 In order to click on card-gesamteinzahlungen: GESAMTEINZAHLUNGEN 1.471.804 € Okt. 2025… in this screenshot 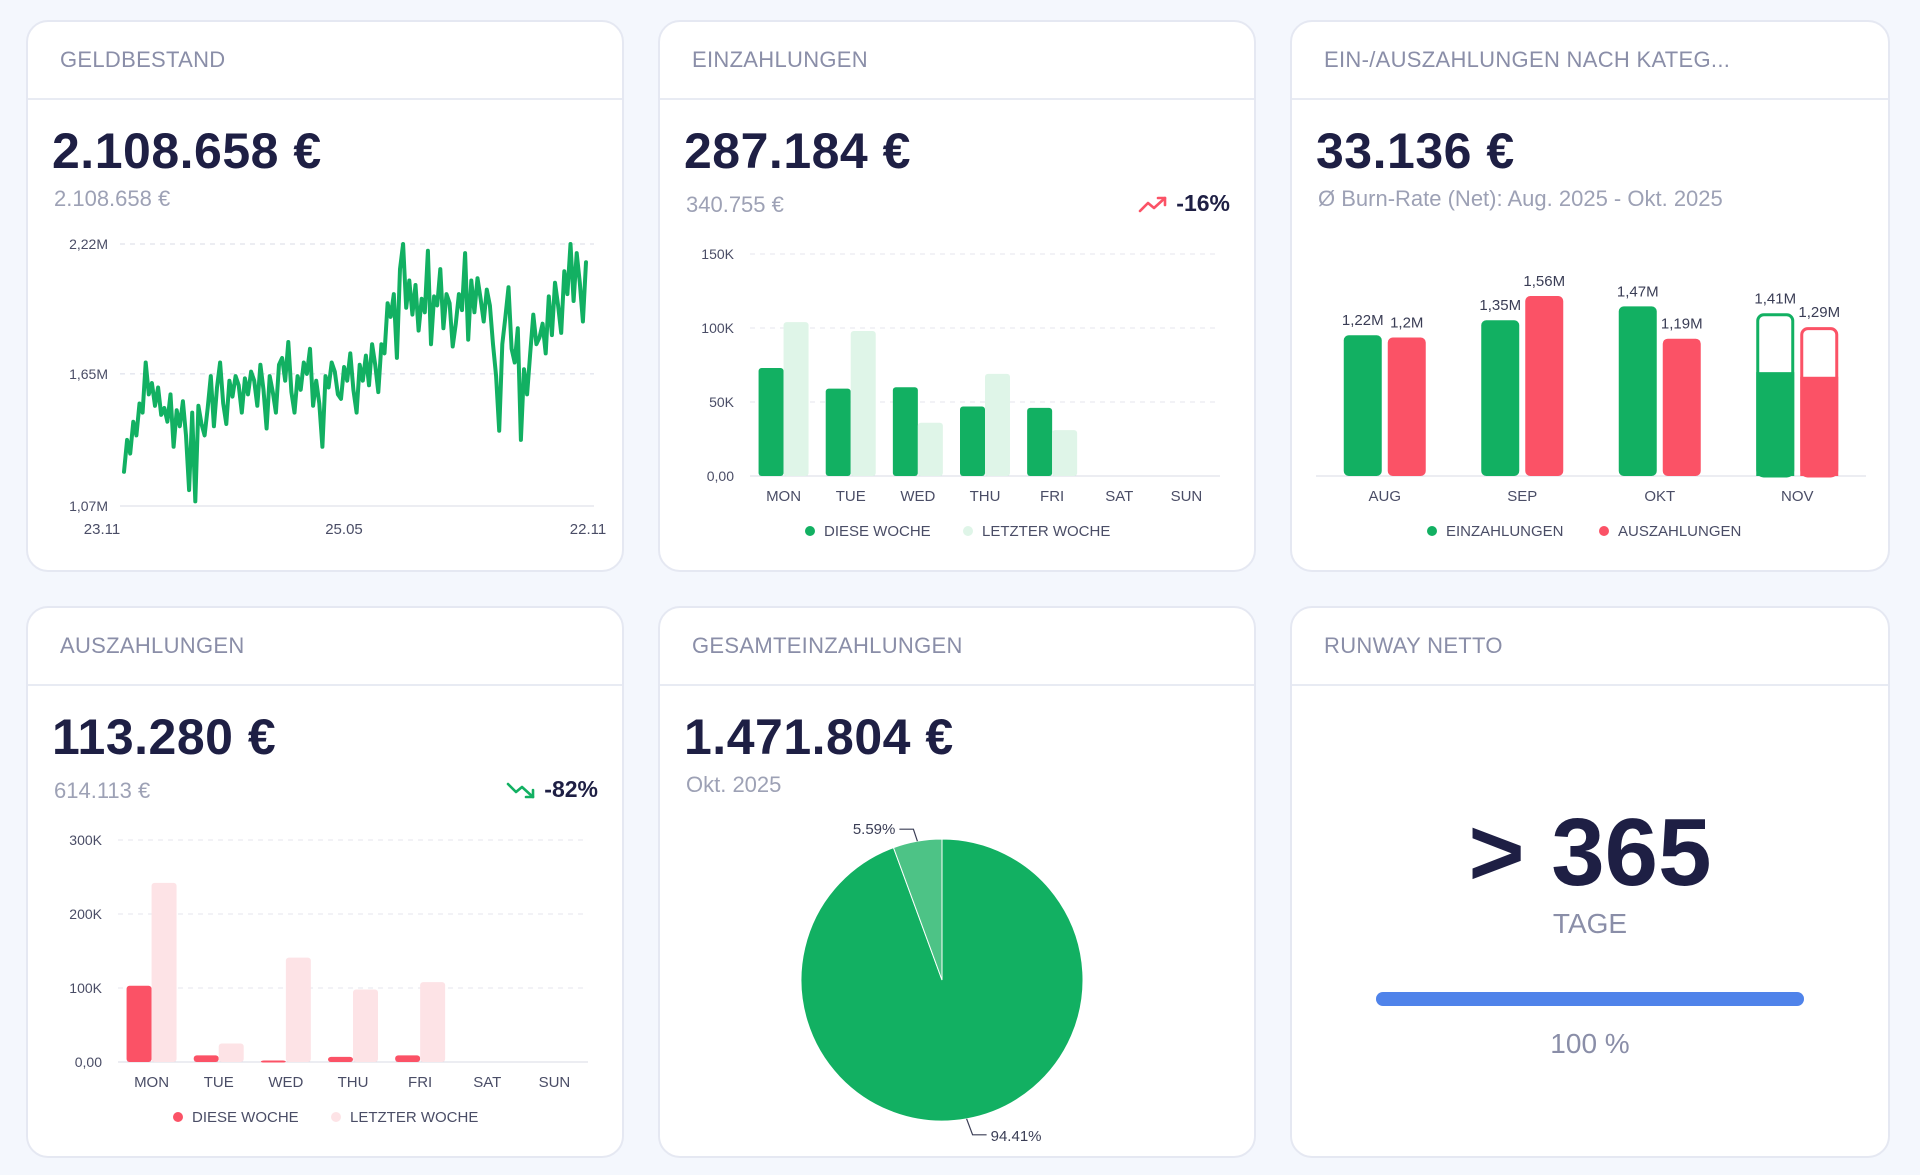, I will do `click(957, 882)`.